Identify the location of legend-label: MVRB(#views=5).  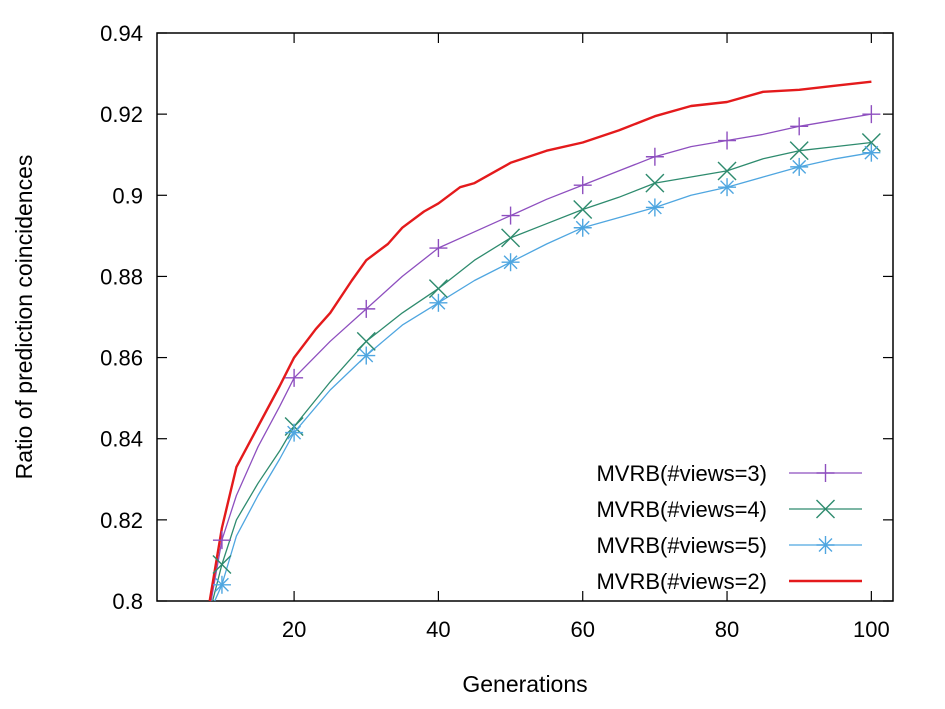
(681, 545).